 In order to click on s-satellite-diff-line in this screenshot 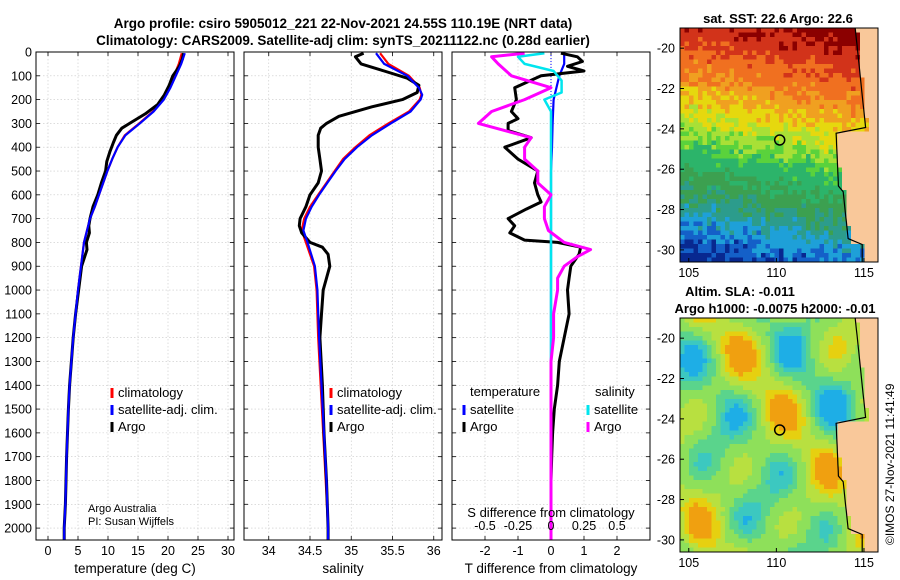, I will do `click(539, 296)`.